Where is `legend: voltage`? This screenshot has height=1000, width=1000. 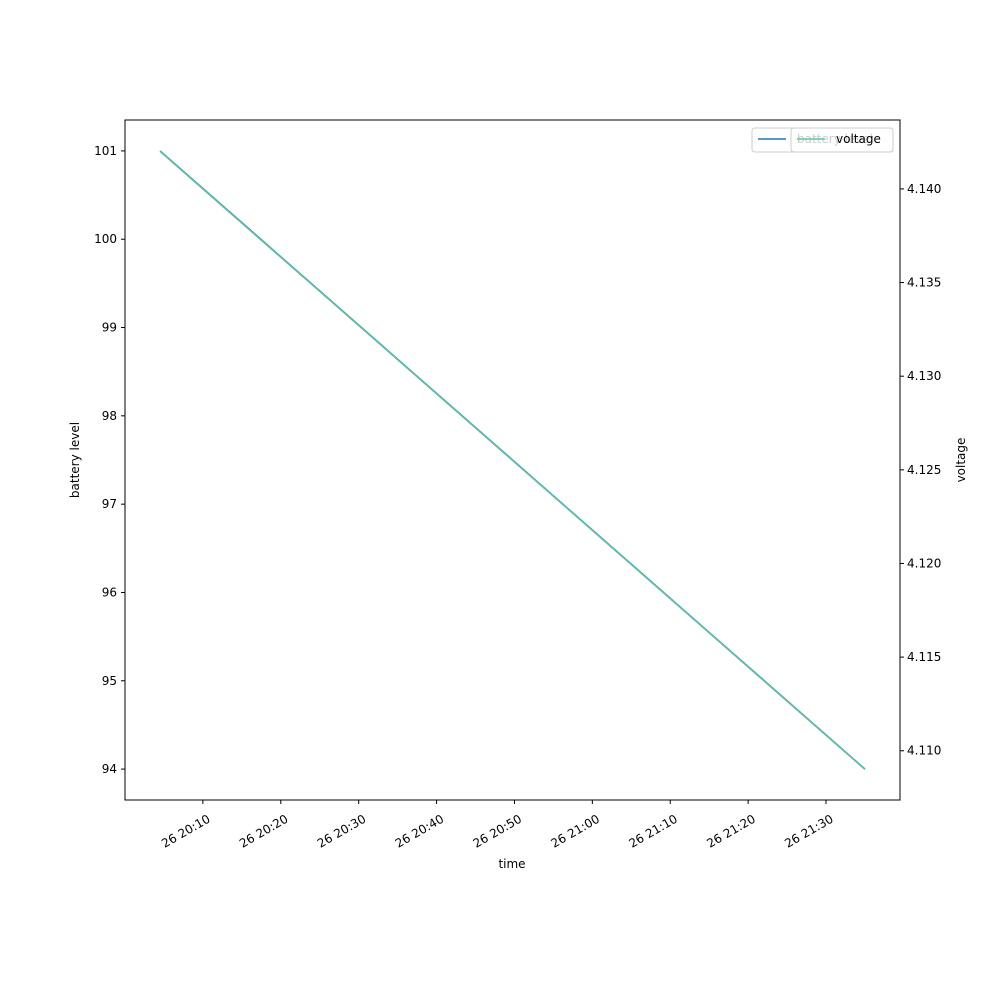 legend: voltage is located at coordinates (842, 140).